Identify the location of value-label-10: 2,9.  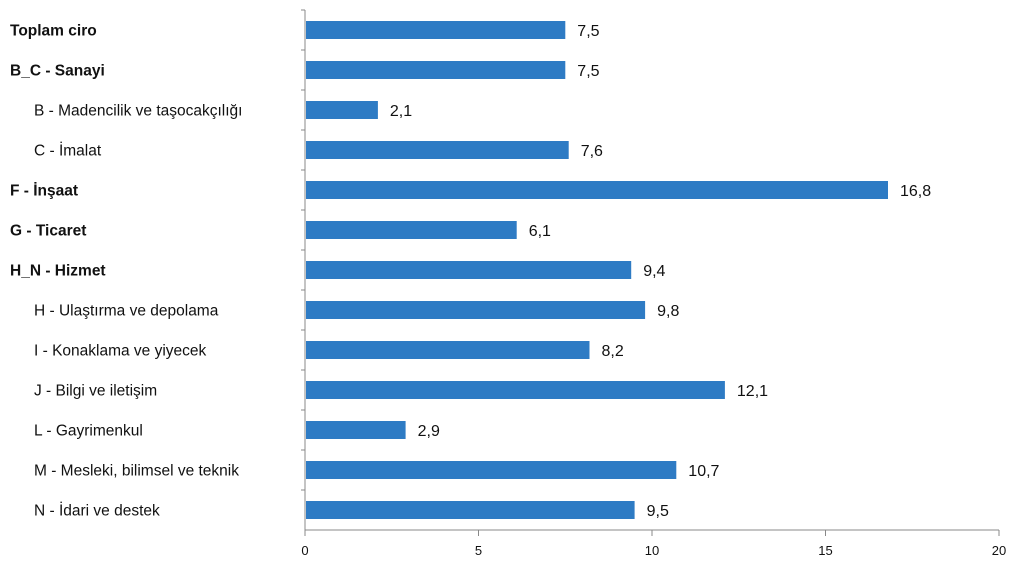
(429, 431).